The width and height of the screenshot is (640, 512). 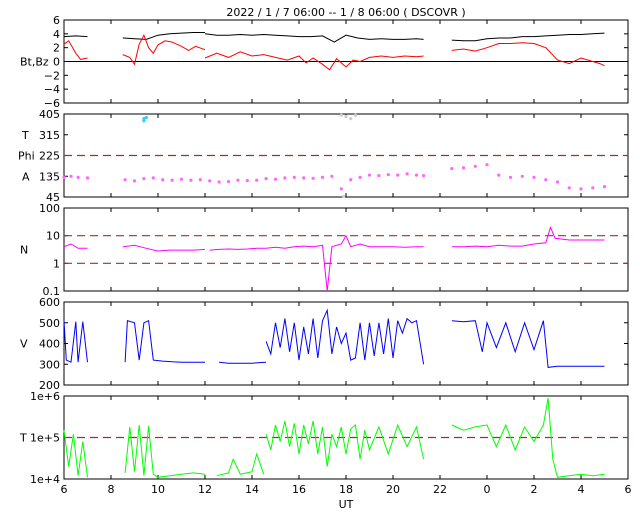 I want to click on x-tick-label: 22, so click(x=440, y=489).